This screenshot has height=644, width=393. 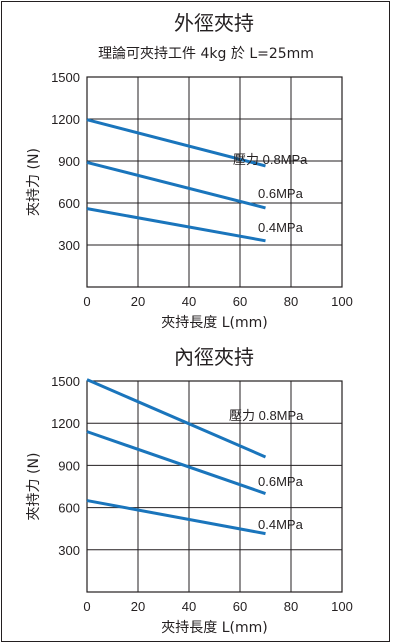 What do you see at coordinates (214, 357) in the screenshot?
I see `chart-title: 內徑夾持` at bounding box center [214, 357].